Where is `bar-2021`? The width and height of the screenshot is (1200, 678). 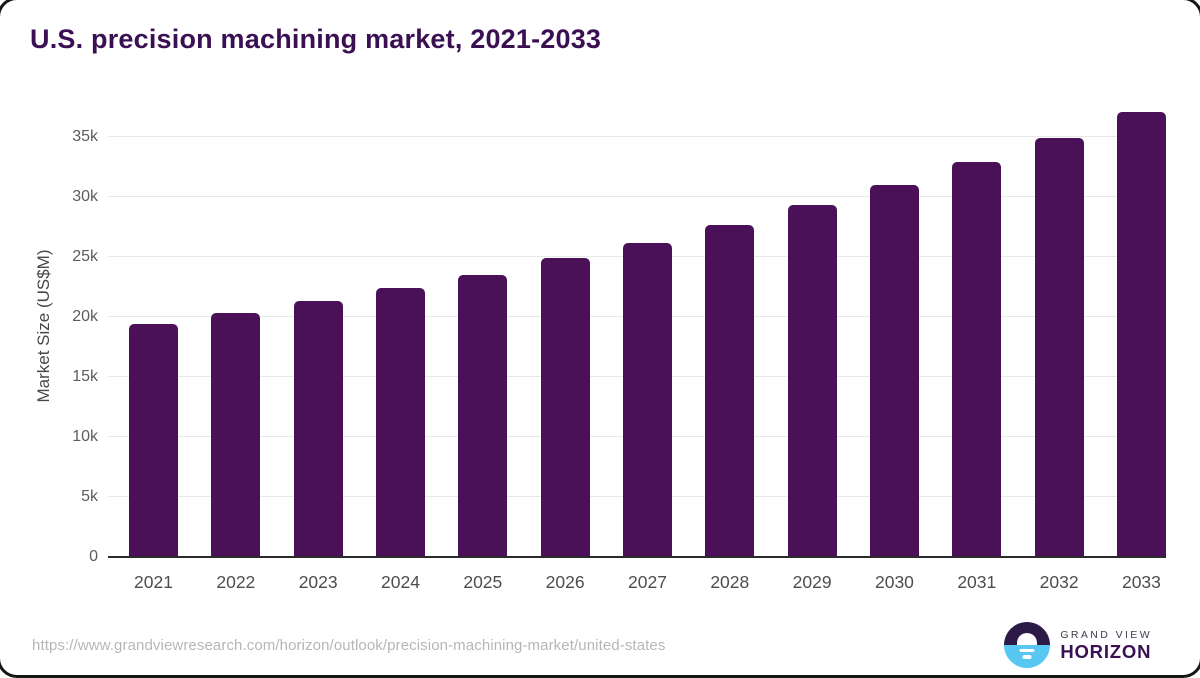 bar-2021 is located at coordinates (153, 440).